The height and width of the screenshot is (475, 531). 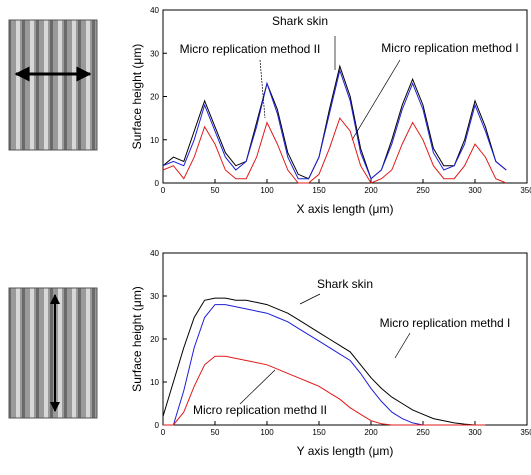 What do you see at coordinates (445, 323) in the screenshot?
I see `series-label: Micro replication methd I` at bounding box center [445, 323].